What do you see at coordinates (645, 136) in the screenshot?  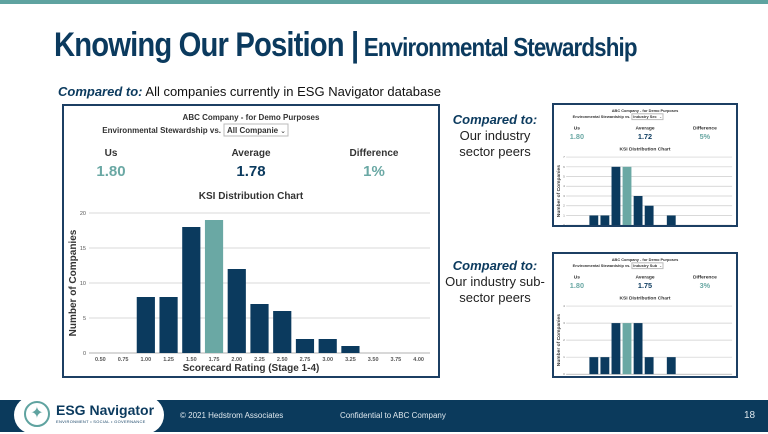 I see `avg-value: 1.72` at bounding box center [645, 136].